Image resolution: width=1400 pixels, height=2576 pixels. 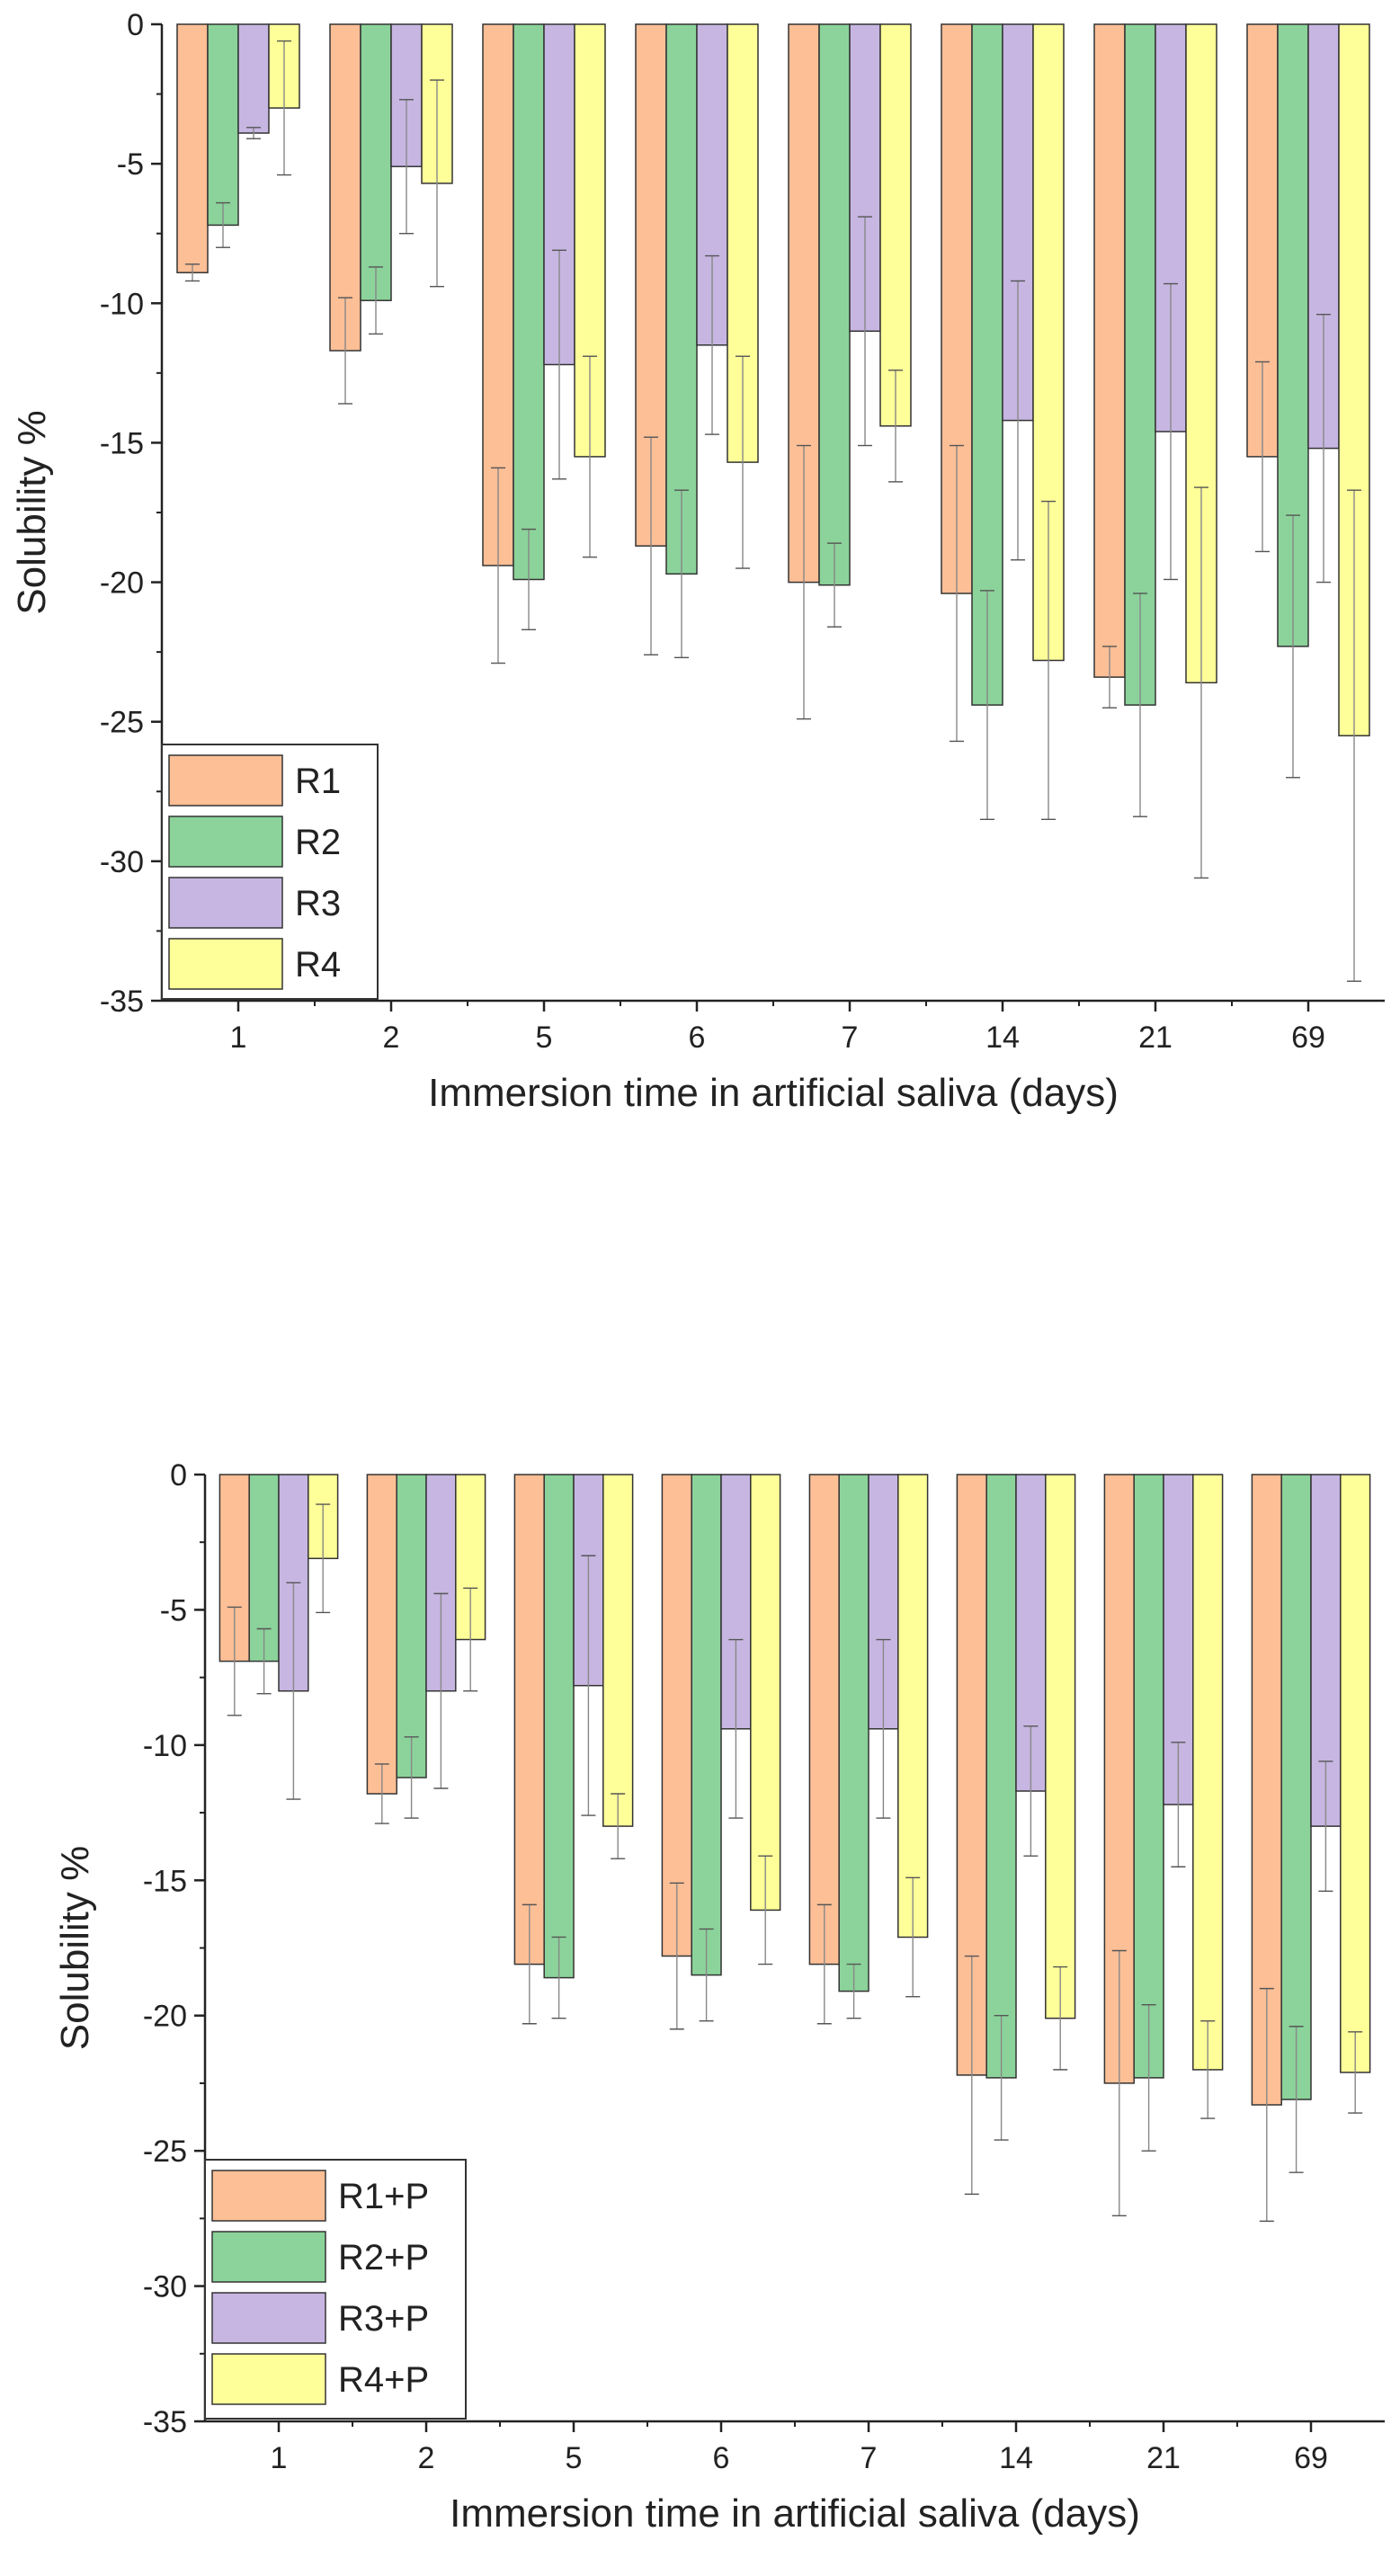 What do you see at coordinates (318, 843) in the screenshot?
I see `legend-label: R2` at bounding box center [318, 843].